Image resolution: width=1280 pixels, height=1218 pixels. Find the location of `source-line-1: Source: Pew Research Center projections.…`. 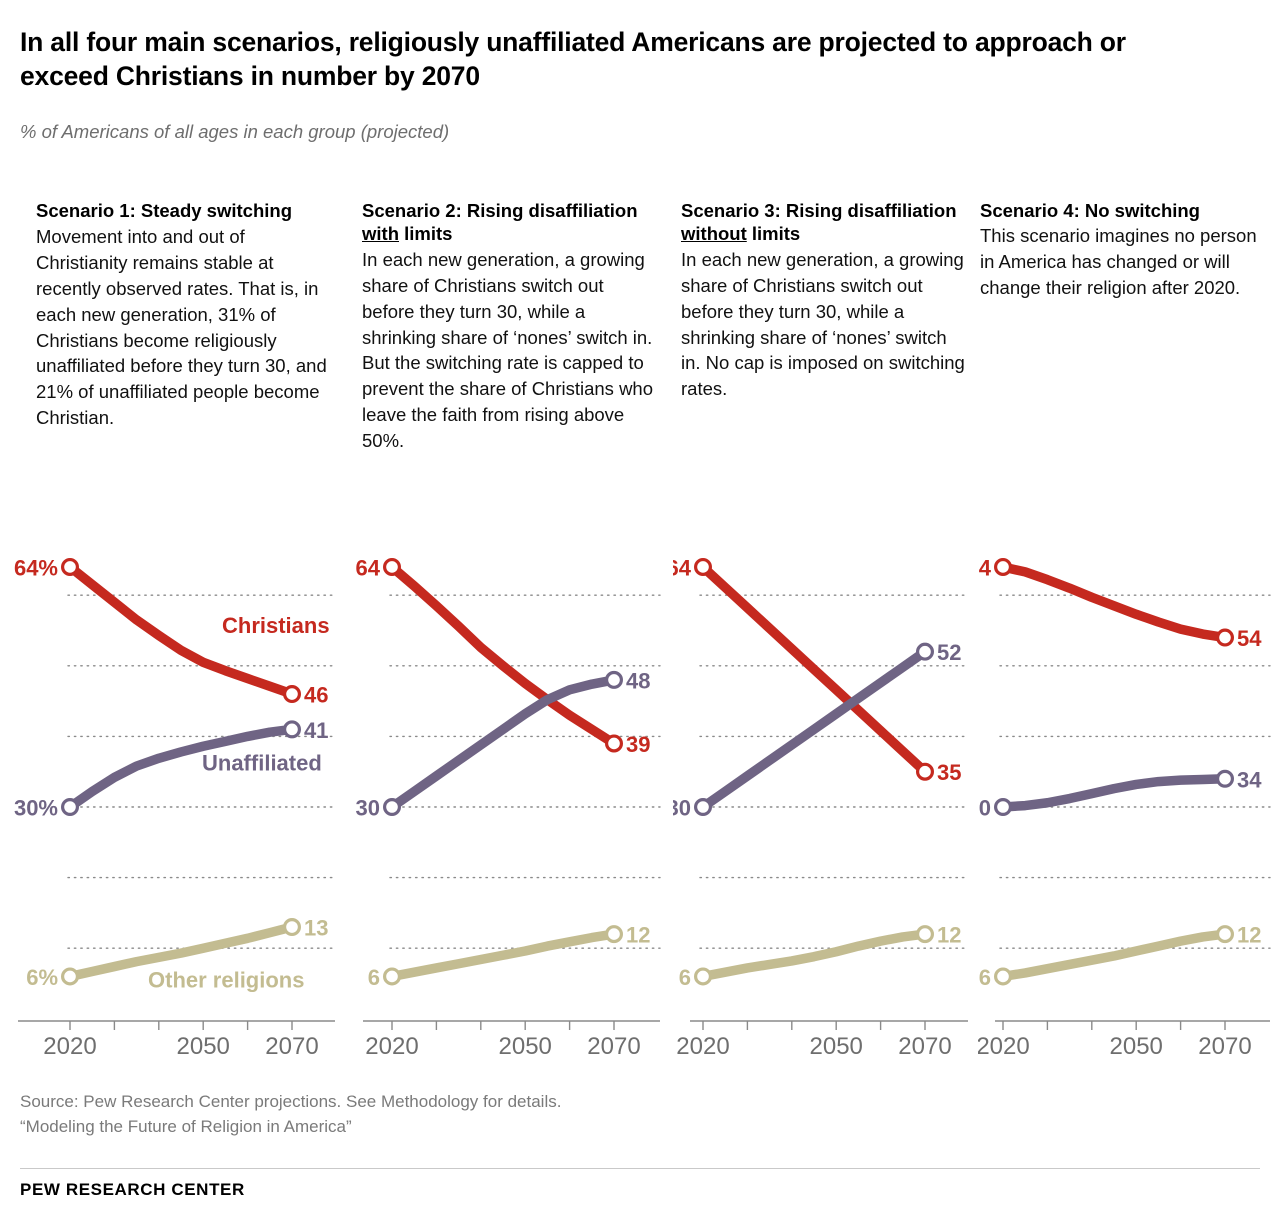

source-line-1: Source: Pew Research Center projections.… is located at coordinates (291, 1101).